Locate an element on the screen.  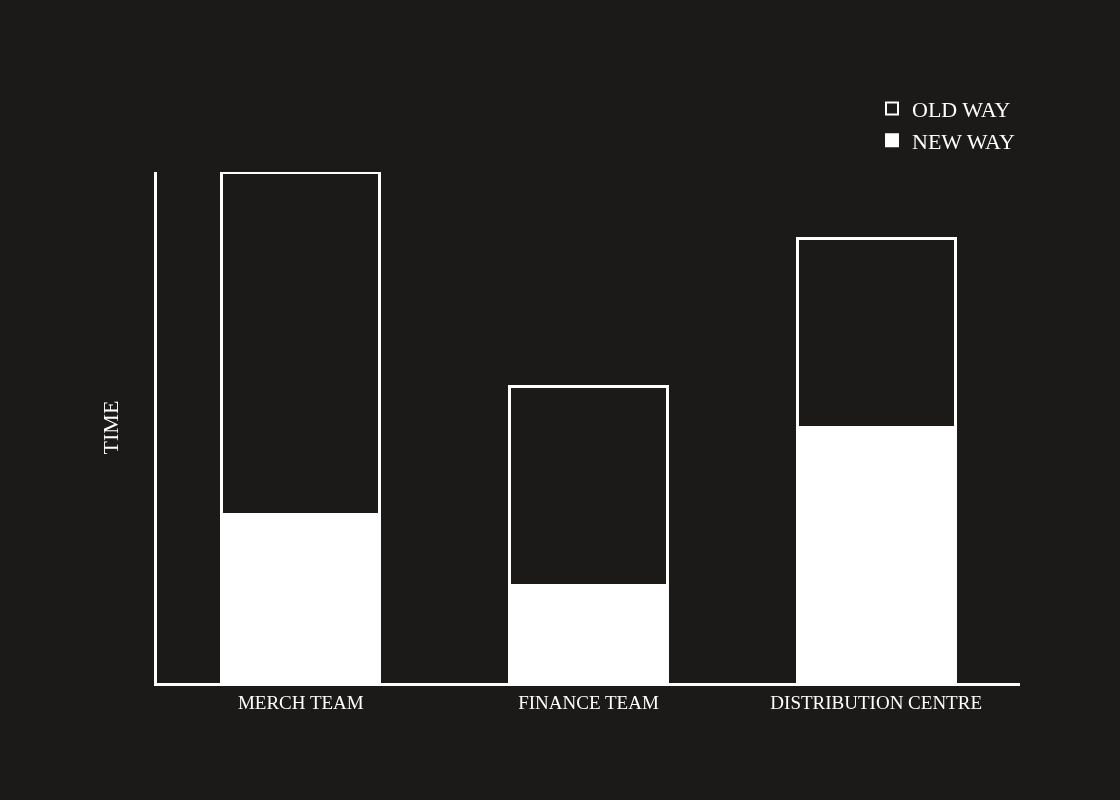
legend-label: NEW WAY is located at coordinates (963, 141).